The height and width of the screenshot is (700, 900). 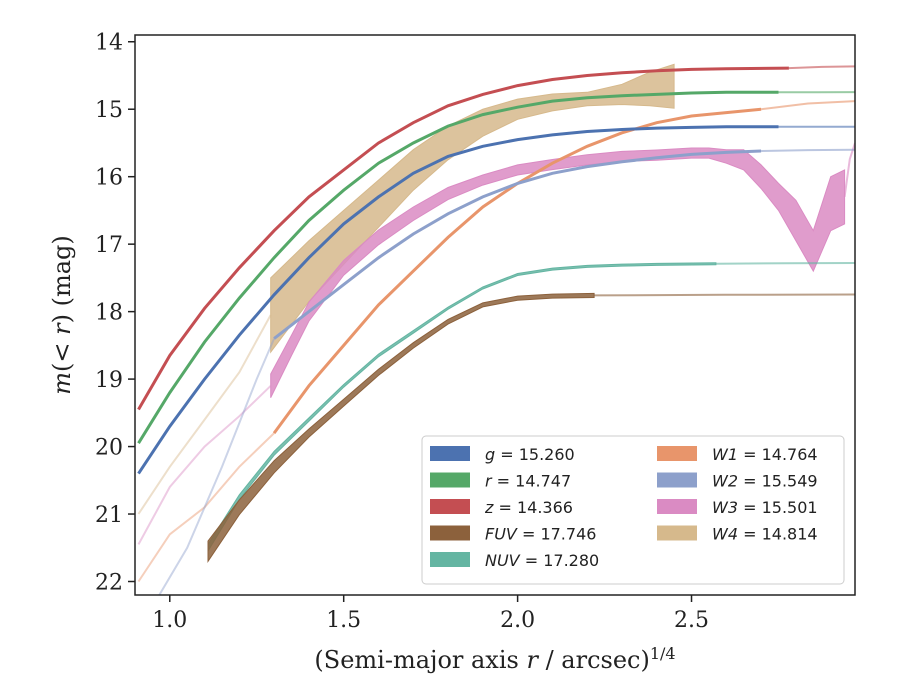 I want to click on series-w2-extrap-inner, so click(x=217, y=466).